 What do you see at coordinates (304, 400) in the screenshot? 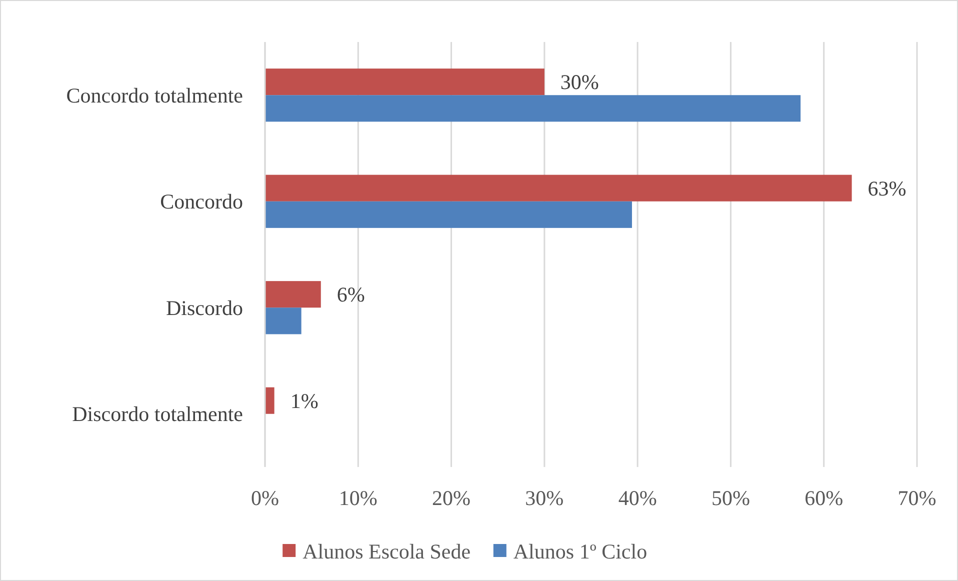
I see `data-label: 1%` at bounding box center [304, 400].